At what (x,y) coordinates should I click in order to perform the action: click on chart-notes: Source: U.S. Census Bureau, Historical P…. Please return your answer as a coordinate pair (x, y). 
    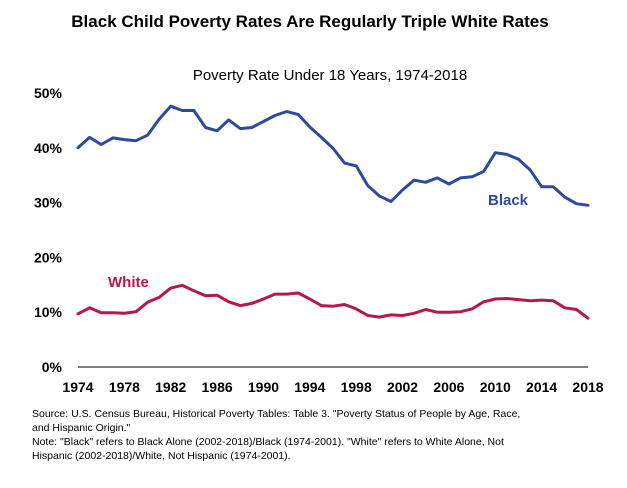
    Looking at the image, I should click on (322, 435).